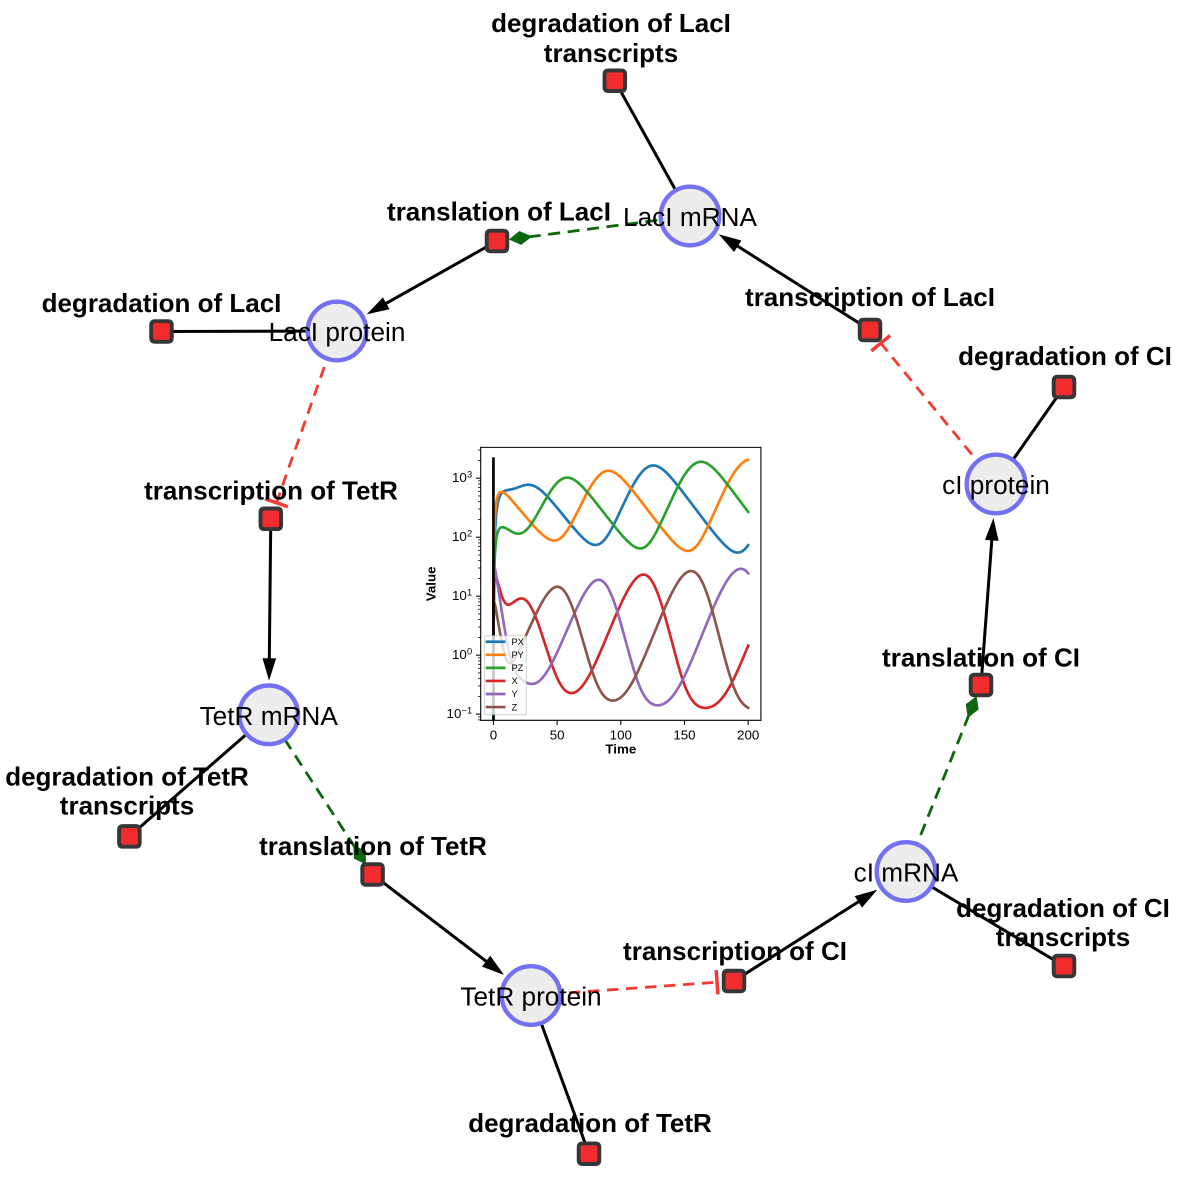 The height and width of the screenshot is (1200, 1189). What do you see at coordinates (735, 951) in the screenshot?
I see `svg-text: transcription of CI` at bounding box center [735, 951].